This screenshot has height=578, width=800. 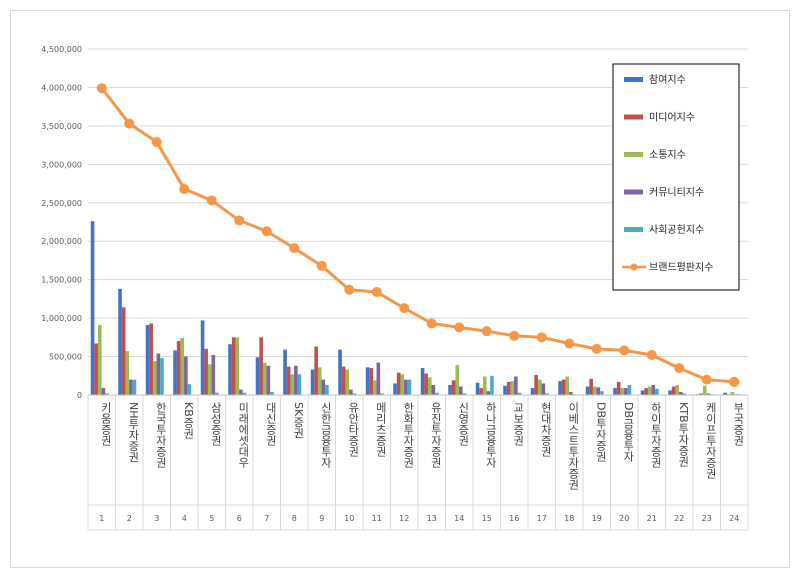 I want to click on x-category-label: 키움증권, so click(x=105, y=424).